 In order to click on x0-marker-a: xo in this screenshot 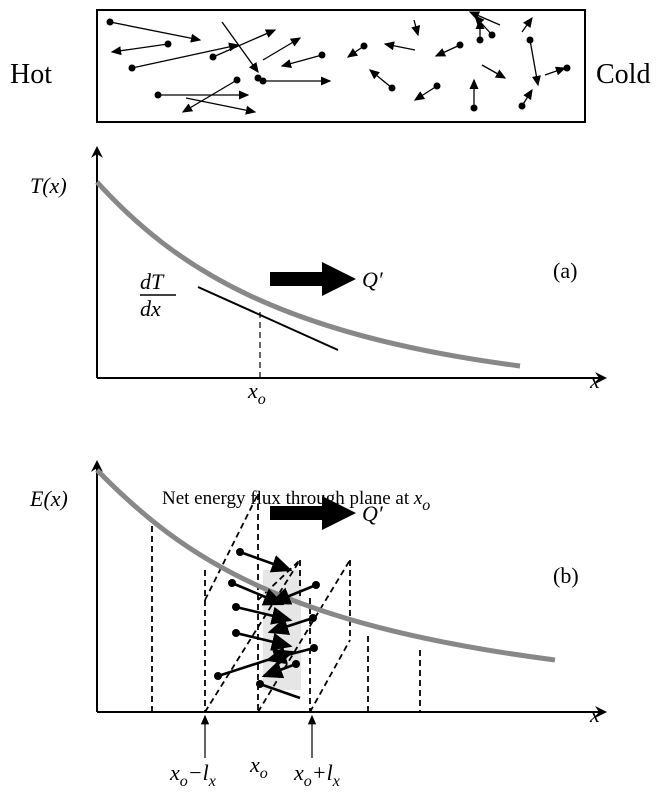, I will do `click(256, 393)`.